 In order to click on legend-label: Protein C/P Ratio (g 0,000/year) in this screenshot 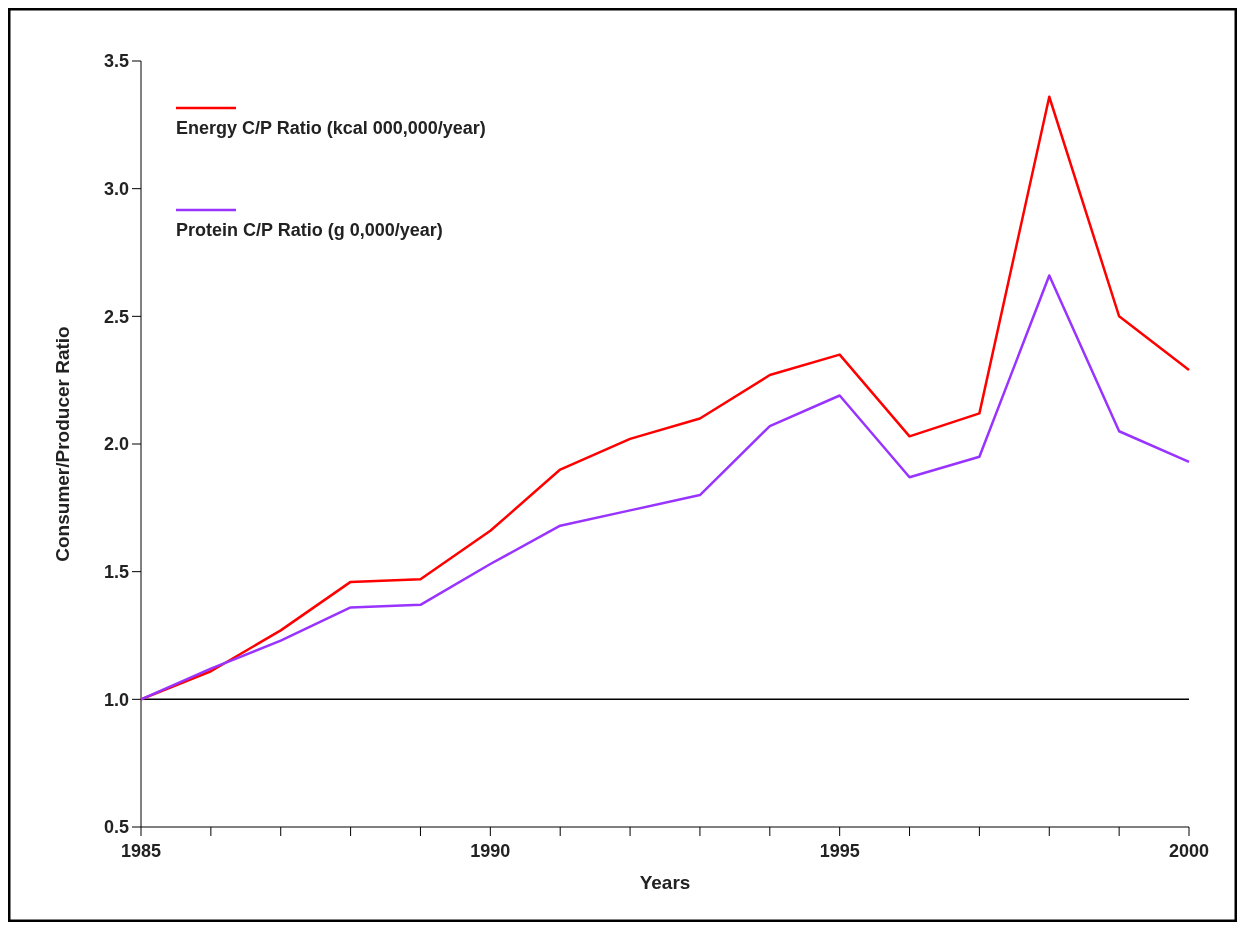, I will do `click(309, 230)`.